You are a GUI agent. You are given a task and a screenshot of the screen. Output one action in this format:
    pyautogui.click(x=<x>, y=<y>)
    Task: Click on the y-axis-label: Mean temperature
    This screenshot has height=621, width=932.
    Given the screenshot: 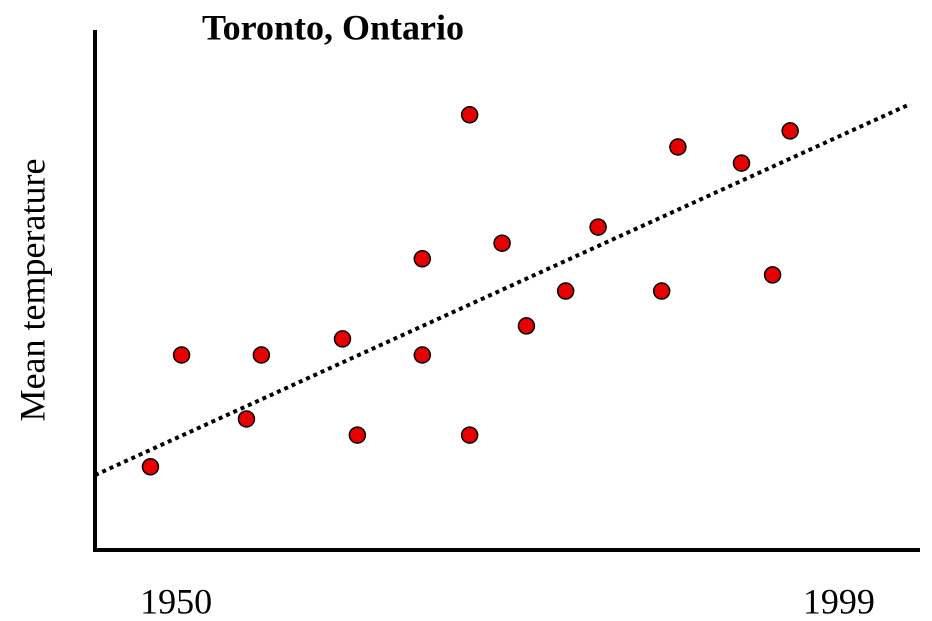 What is the action you would take?
    pyautogui.click(x=32, y=290)
    